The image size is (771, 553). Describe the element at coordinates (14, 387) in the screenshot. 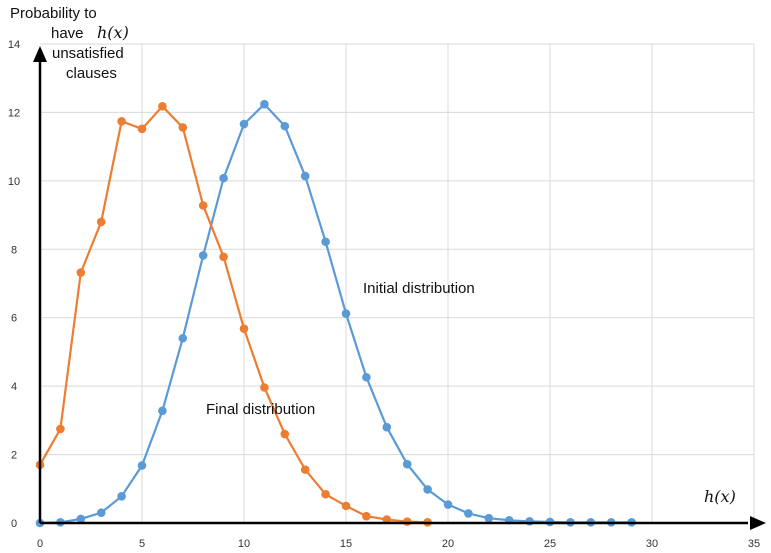

I see `y-tick-label-2: 4` at that location.